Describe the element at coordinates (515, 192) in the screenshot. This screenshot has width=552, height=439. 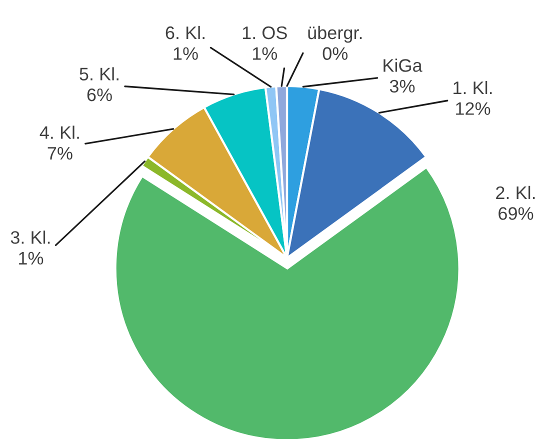
I see `slice-label: 2. Kl.` at that location.